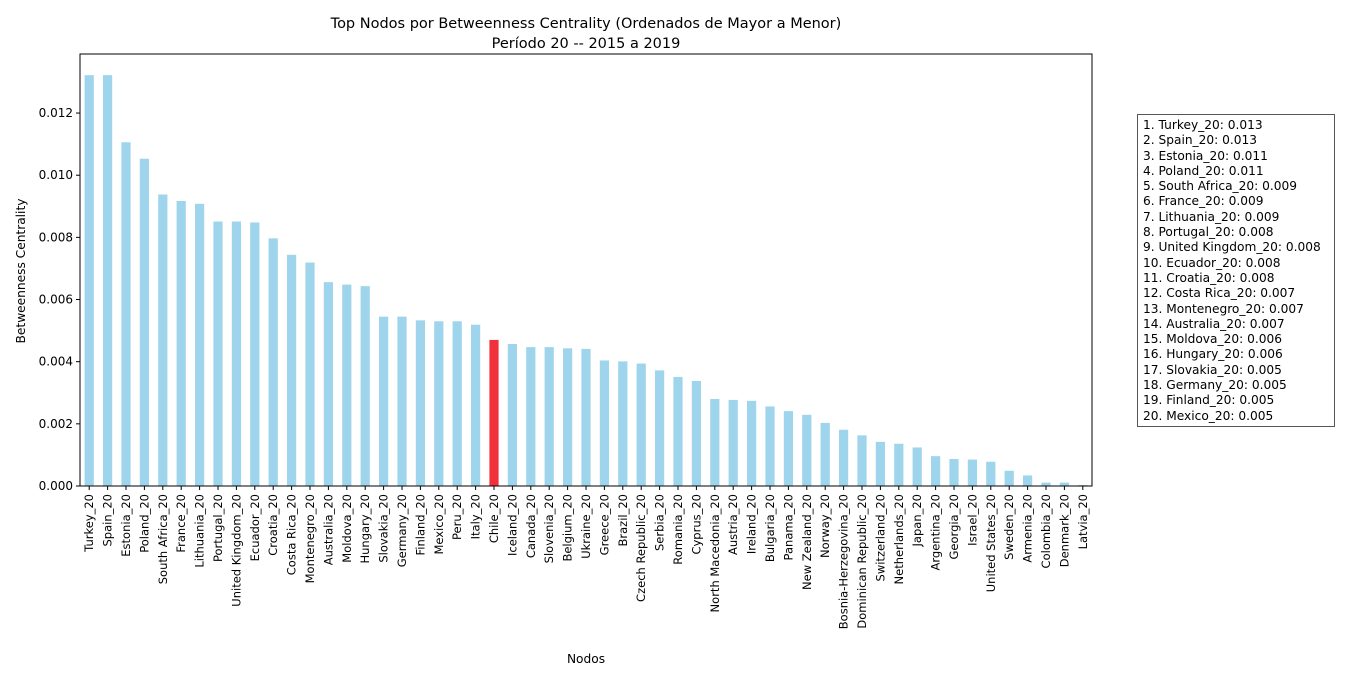  What do you see at coordinates (807, 542) in the screenshot?
I see `x-tick-label: New Zealand_20` at bounding box center [807, 542].